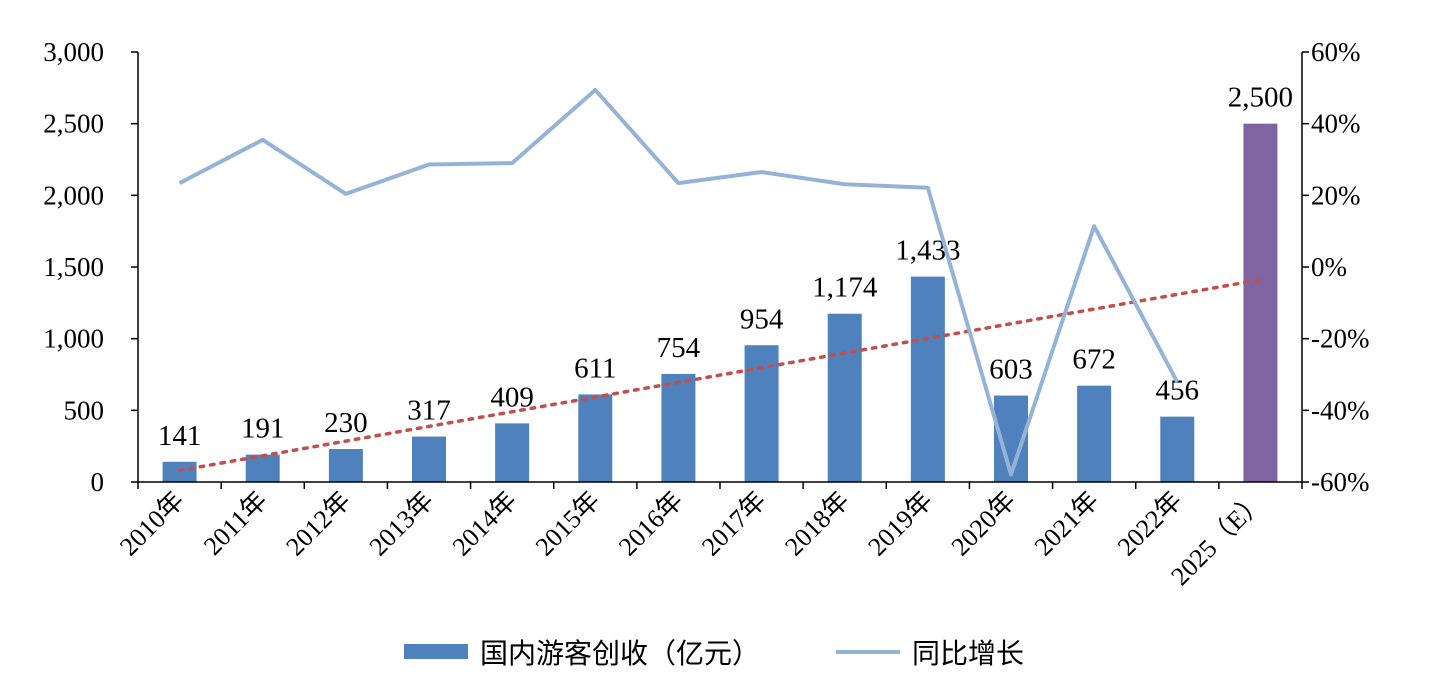 The image size is (1440, 688). I want to click on bar-data-label-7: 954, so click(762, 319).